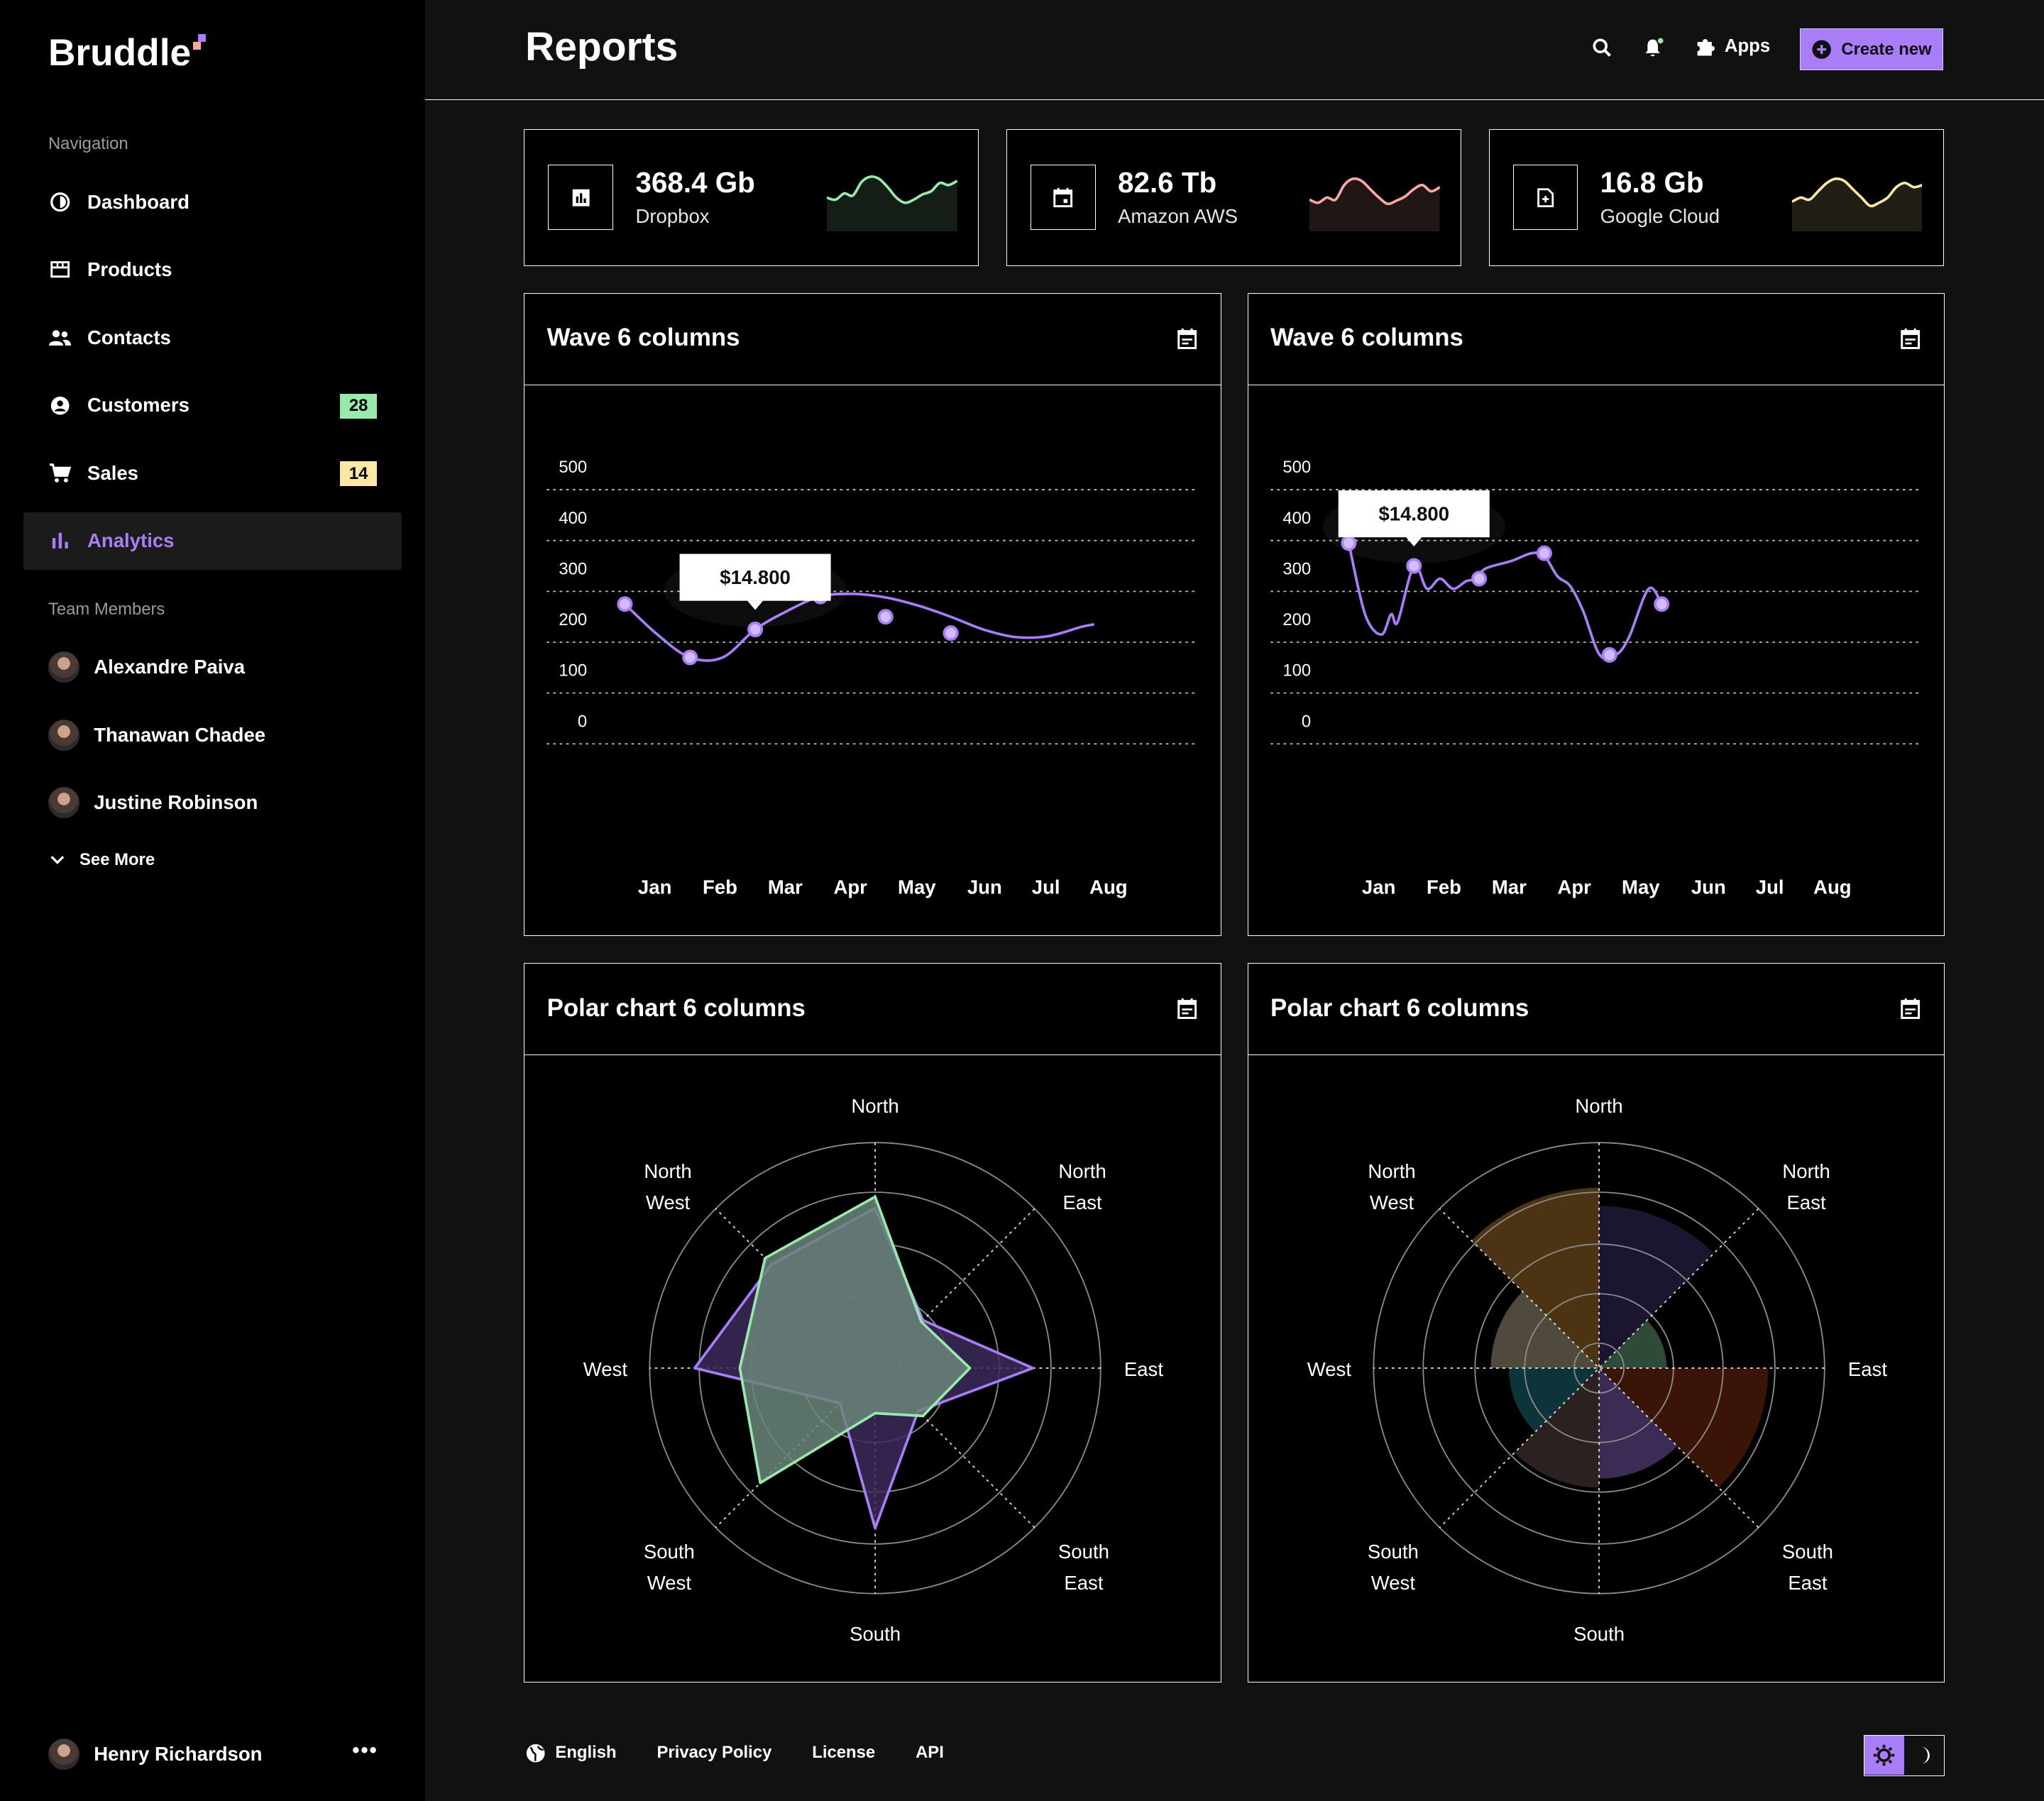  What do you see at coordinates (1234, 51) in the screenshot?
I see `top-header: Reports Apps Create new` at bounding box center [1234, 51].